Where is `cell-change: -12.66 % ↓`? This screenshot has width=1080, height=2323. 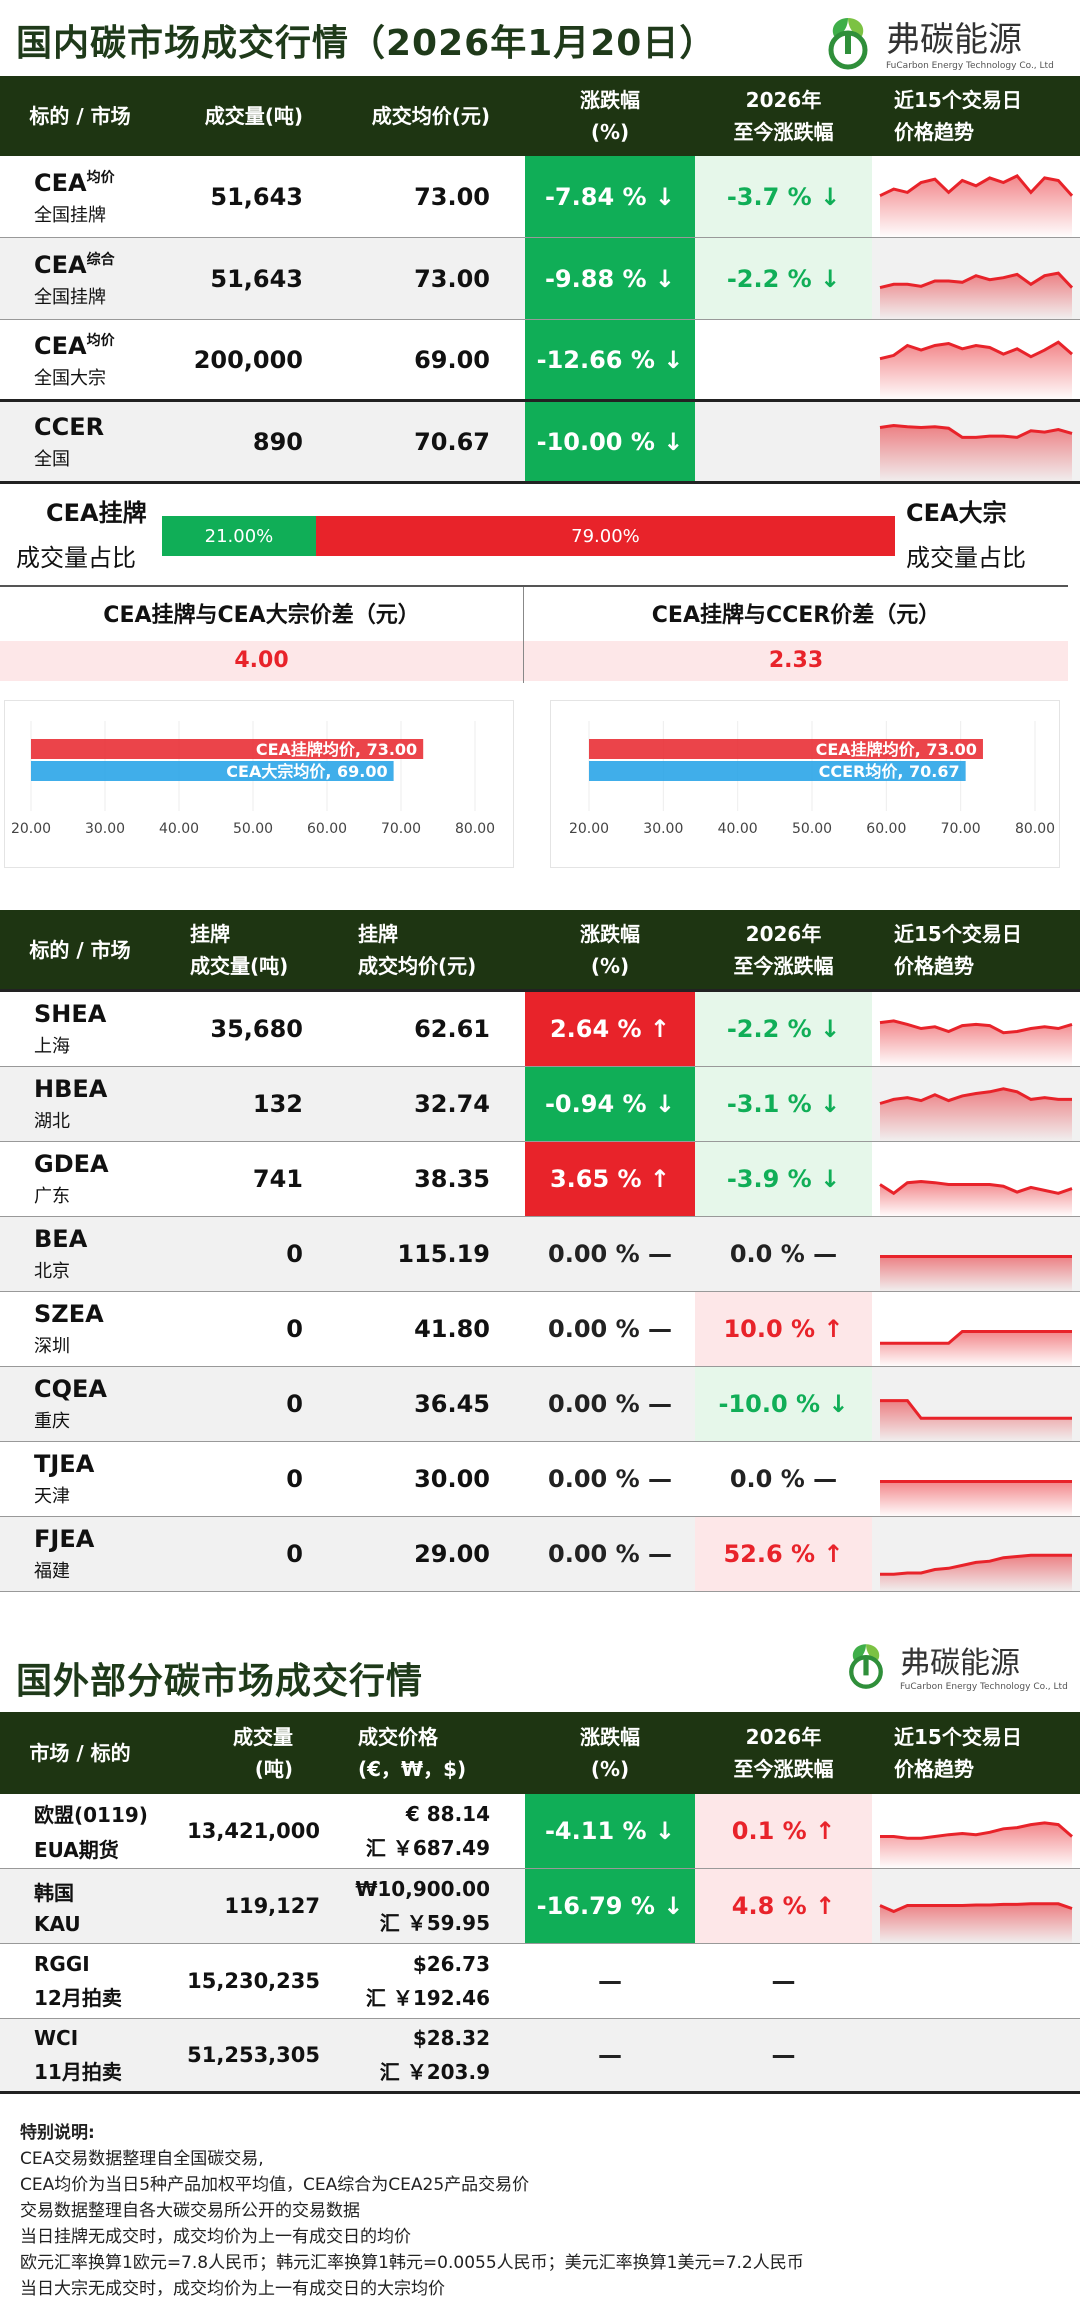
cell-change: -12.66 % ↓ is located at coordinates (610, 359).